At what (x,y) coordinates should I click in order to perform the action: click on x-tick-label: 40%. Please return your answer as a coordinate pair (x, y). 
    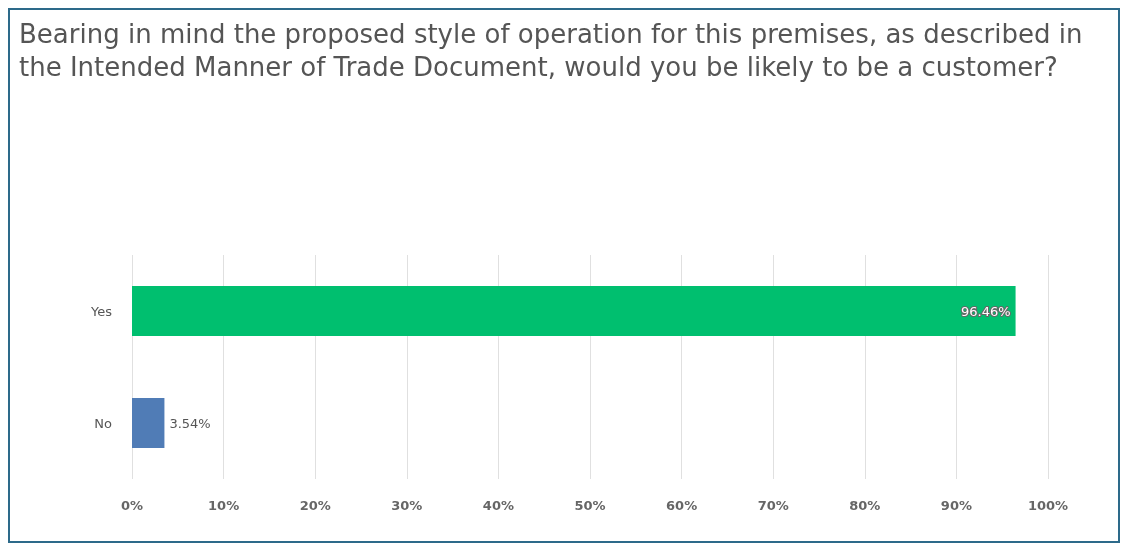
    Looking at the image, I should click on (498, 505).